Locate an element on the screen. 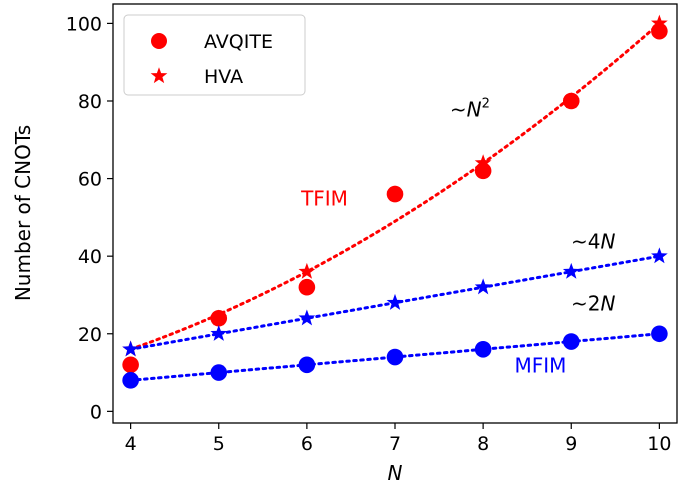 This screenshot has width=678, height=486. x-tick-label: 7 is located at coordinates (395, 444).